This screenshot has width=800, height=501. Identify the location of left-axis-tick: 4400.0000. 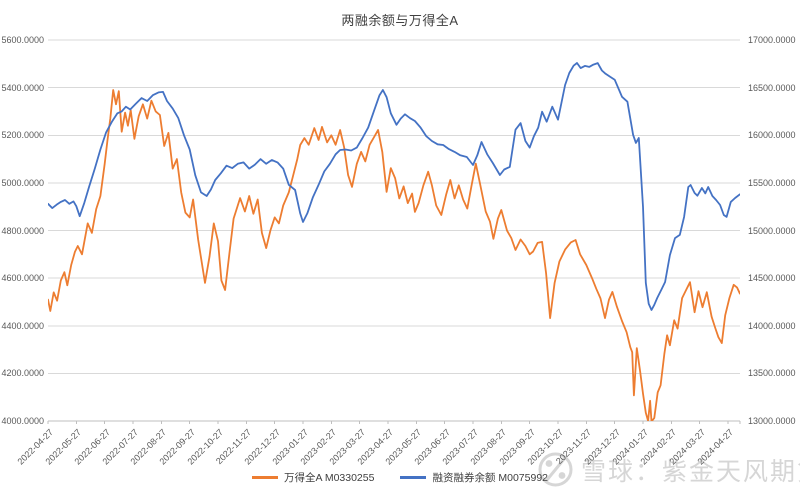
(22, 325).